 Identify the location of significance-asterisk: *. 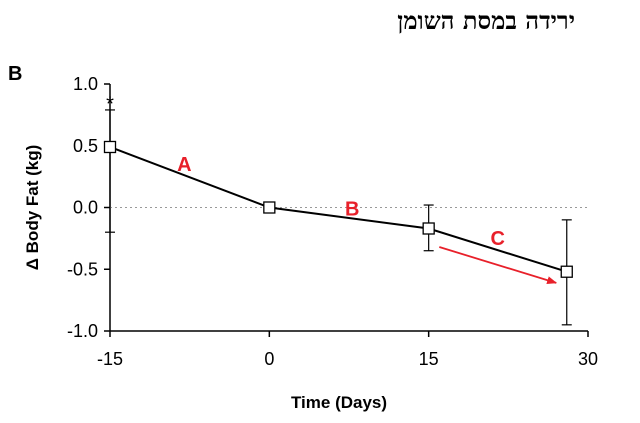
(110, 105).